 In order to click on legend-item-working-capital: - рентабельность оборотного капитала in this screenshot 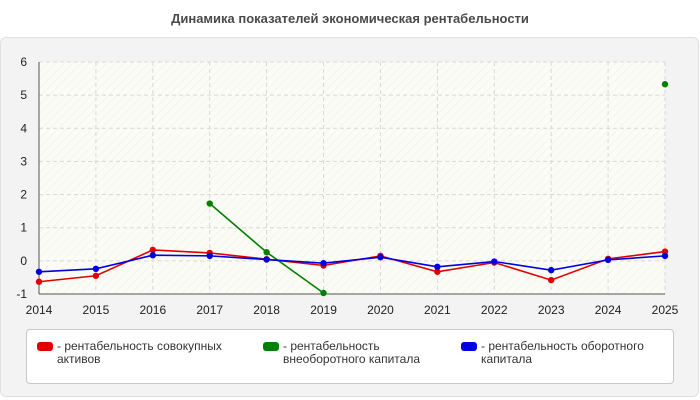, I will do `click(566, 353)`.